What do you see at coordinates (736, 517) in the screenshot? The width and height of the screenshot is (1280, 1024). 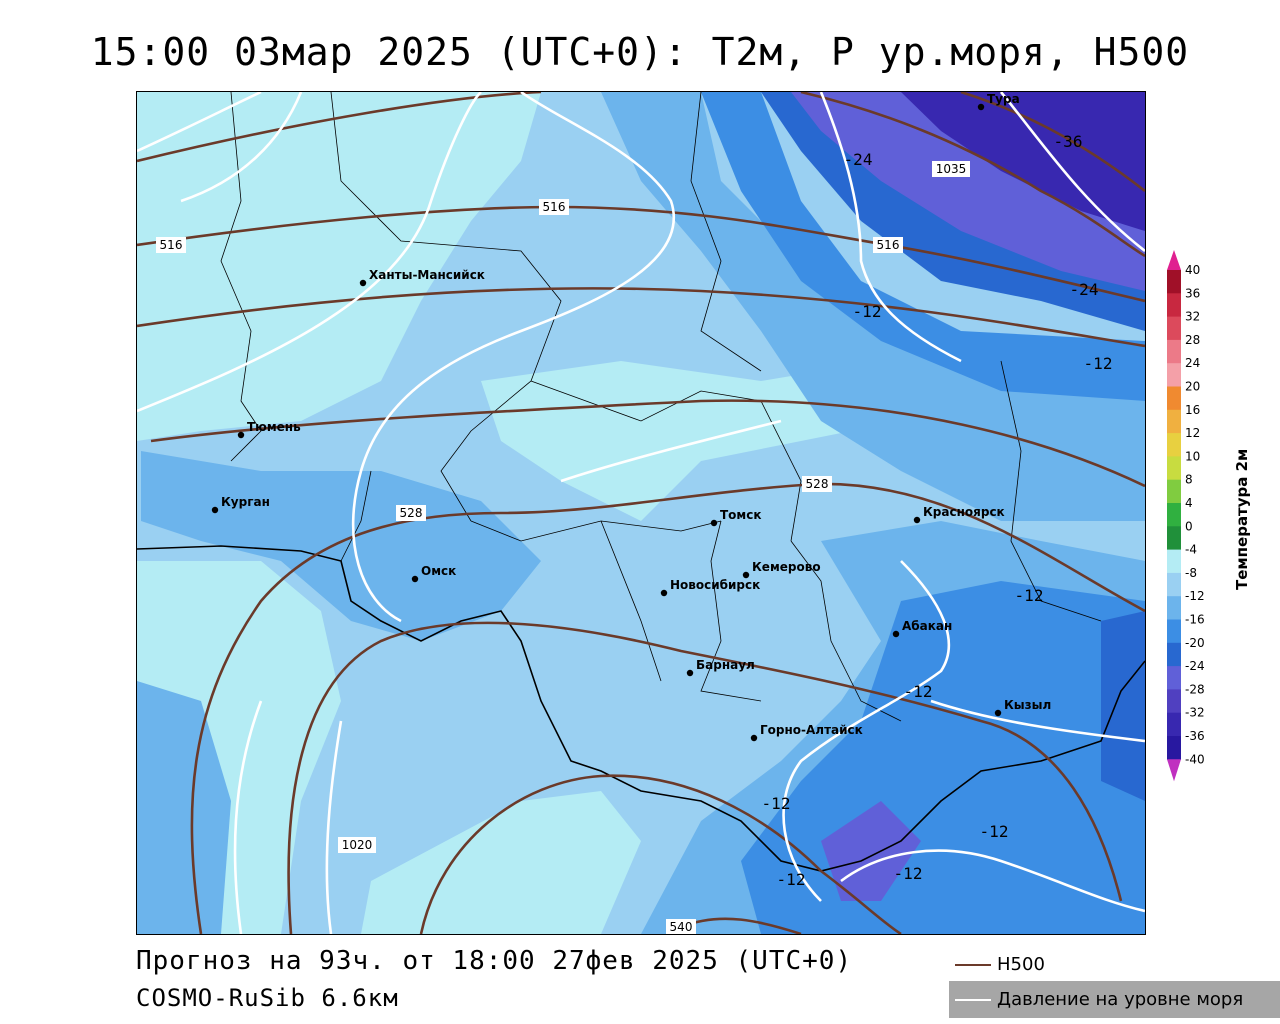 I see `city-marker: Томск` at bounding box center [736, 517].